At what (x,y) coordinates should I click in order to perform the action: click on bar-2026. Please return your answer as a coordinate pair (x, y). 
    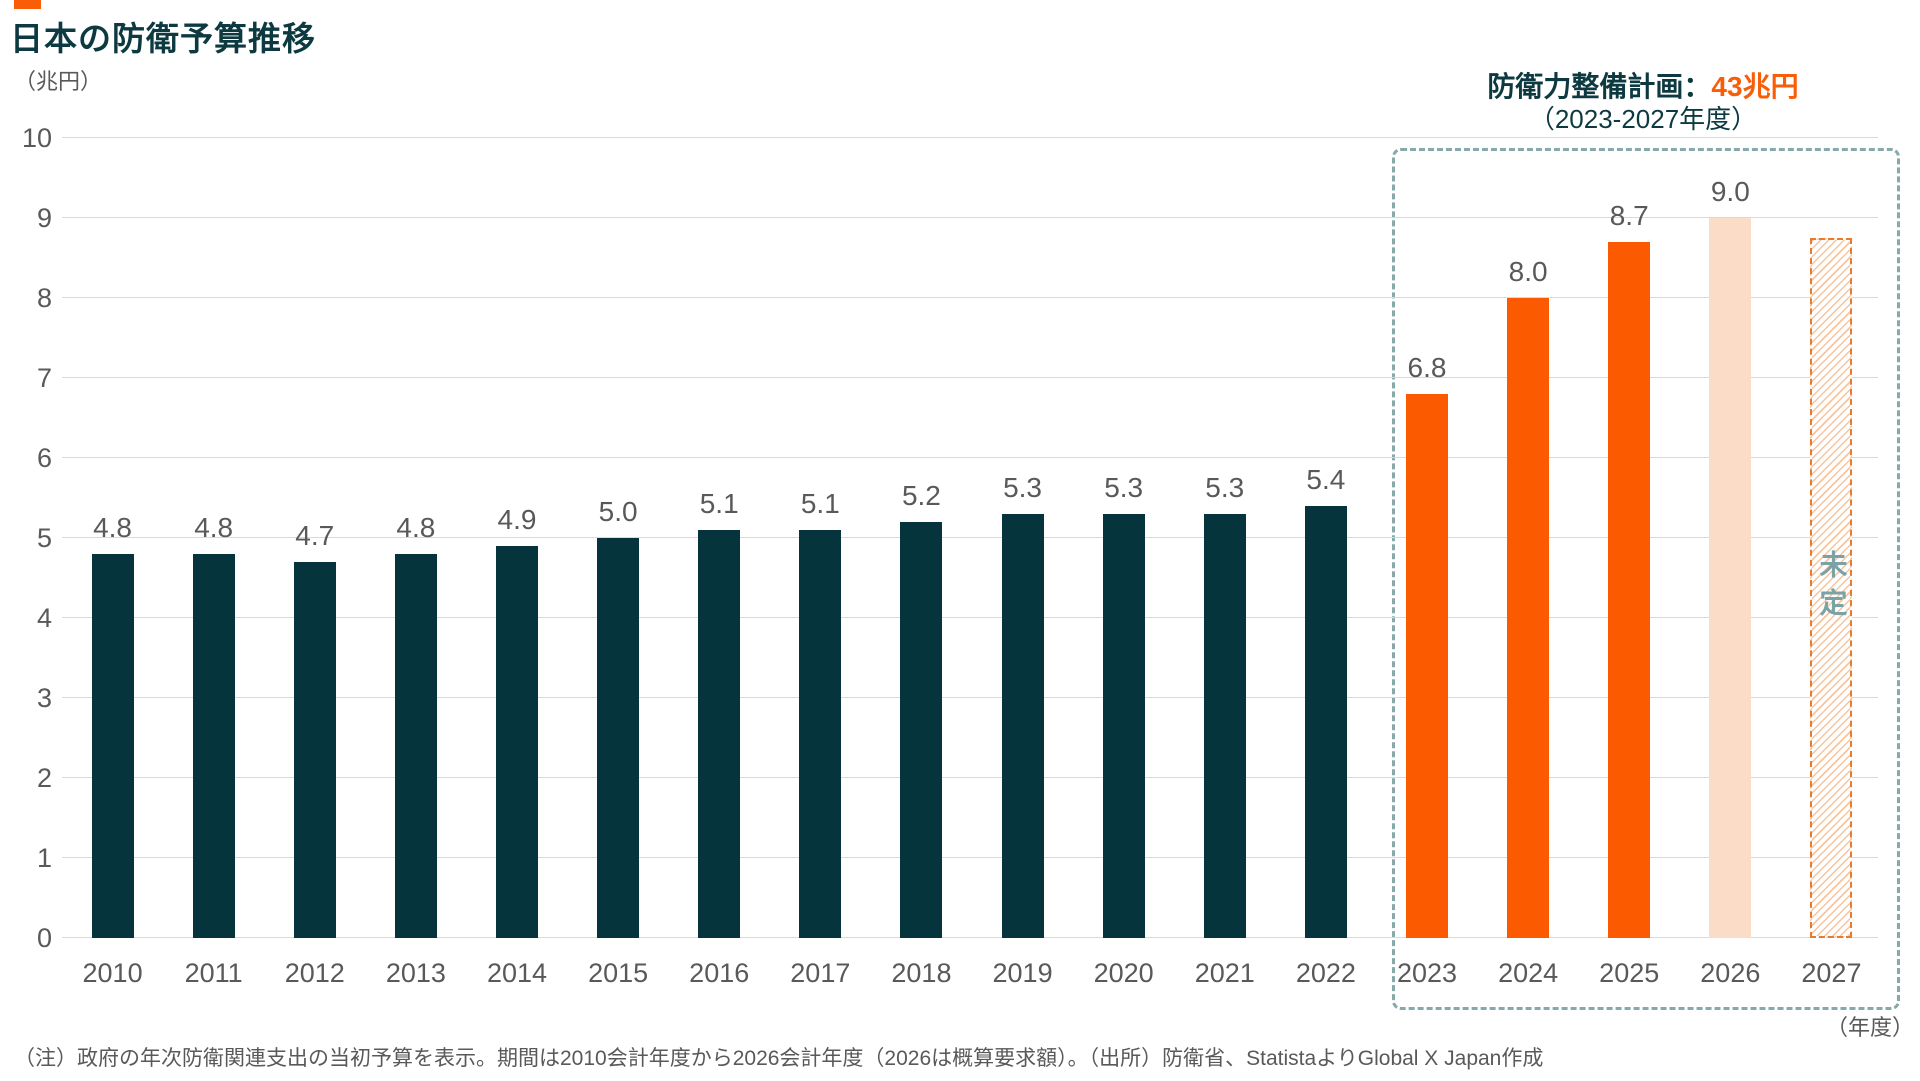
    Looking at the image, I should click on (1730, 578).